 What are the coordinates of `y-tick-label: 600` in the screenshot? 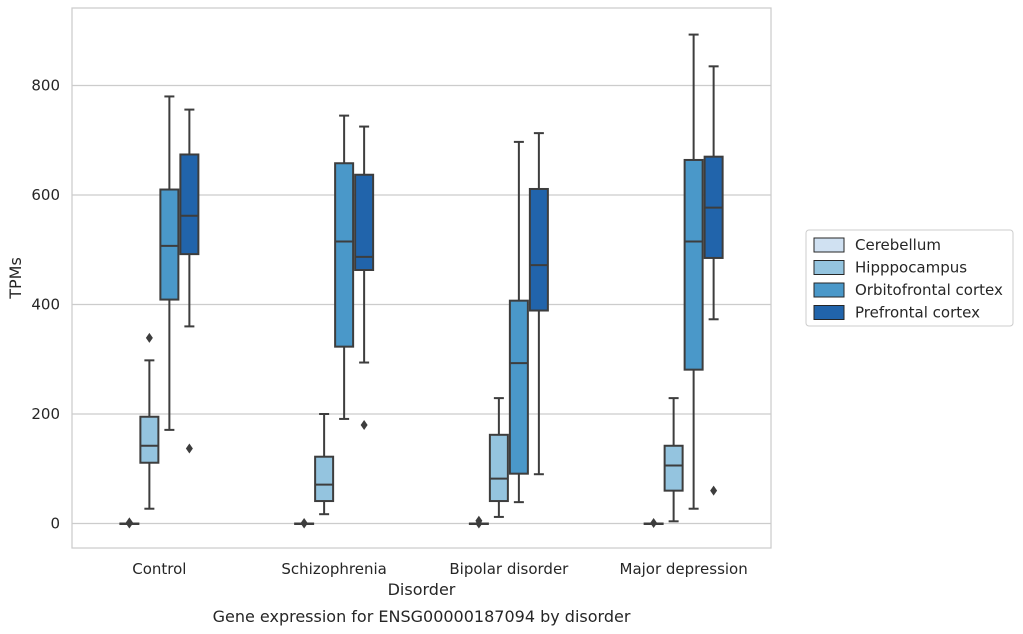 It's located at (45, 195).